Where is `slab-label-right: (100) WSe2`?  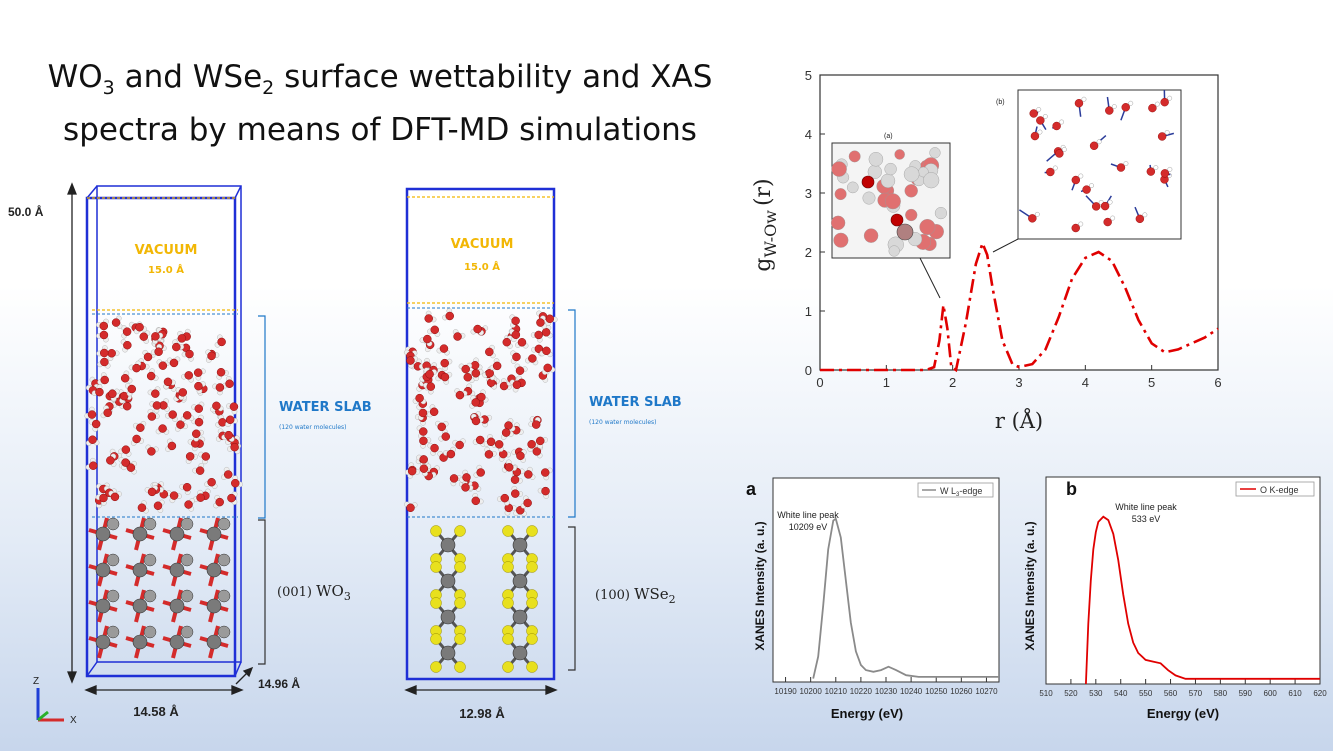 slab-label-right: (100) WSe2 is located at coordinates (635, 595).